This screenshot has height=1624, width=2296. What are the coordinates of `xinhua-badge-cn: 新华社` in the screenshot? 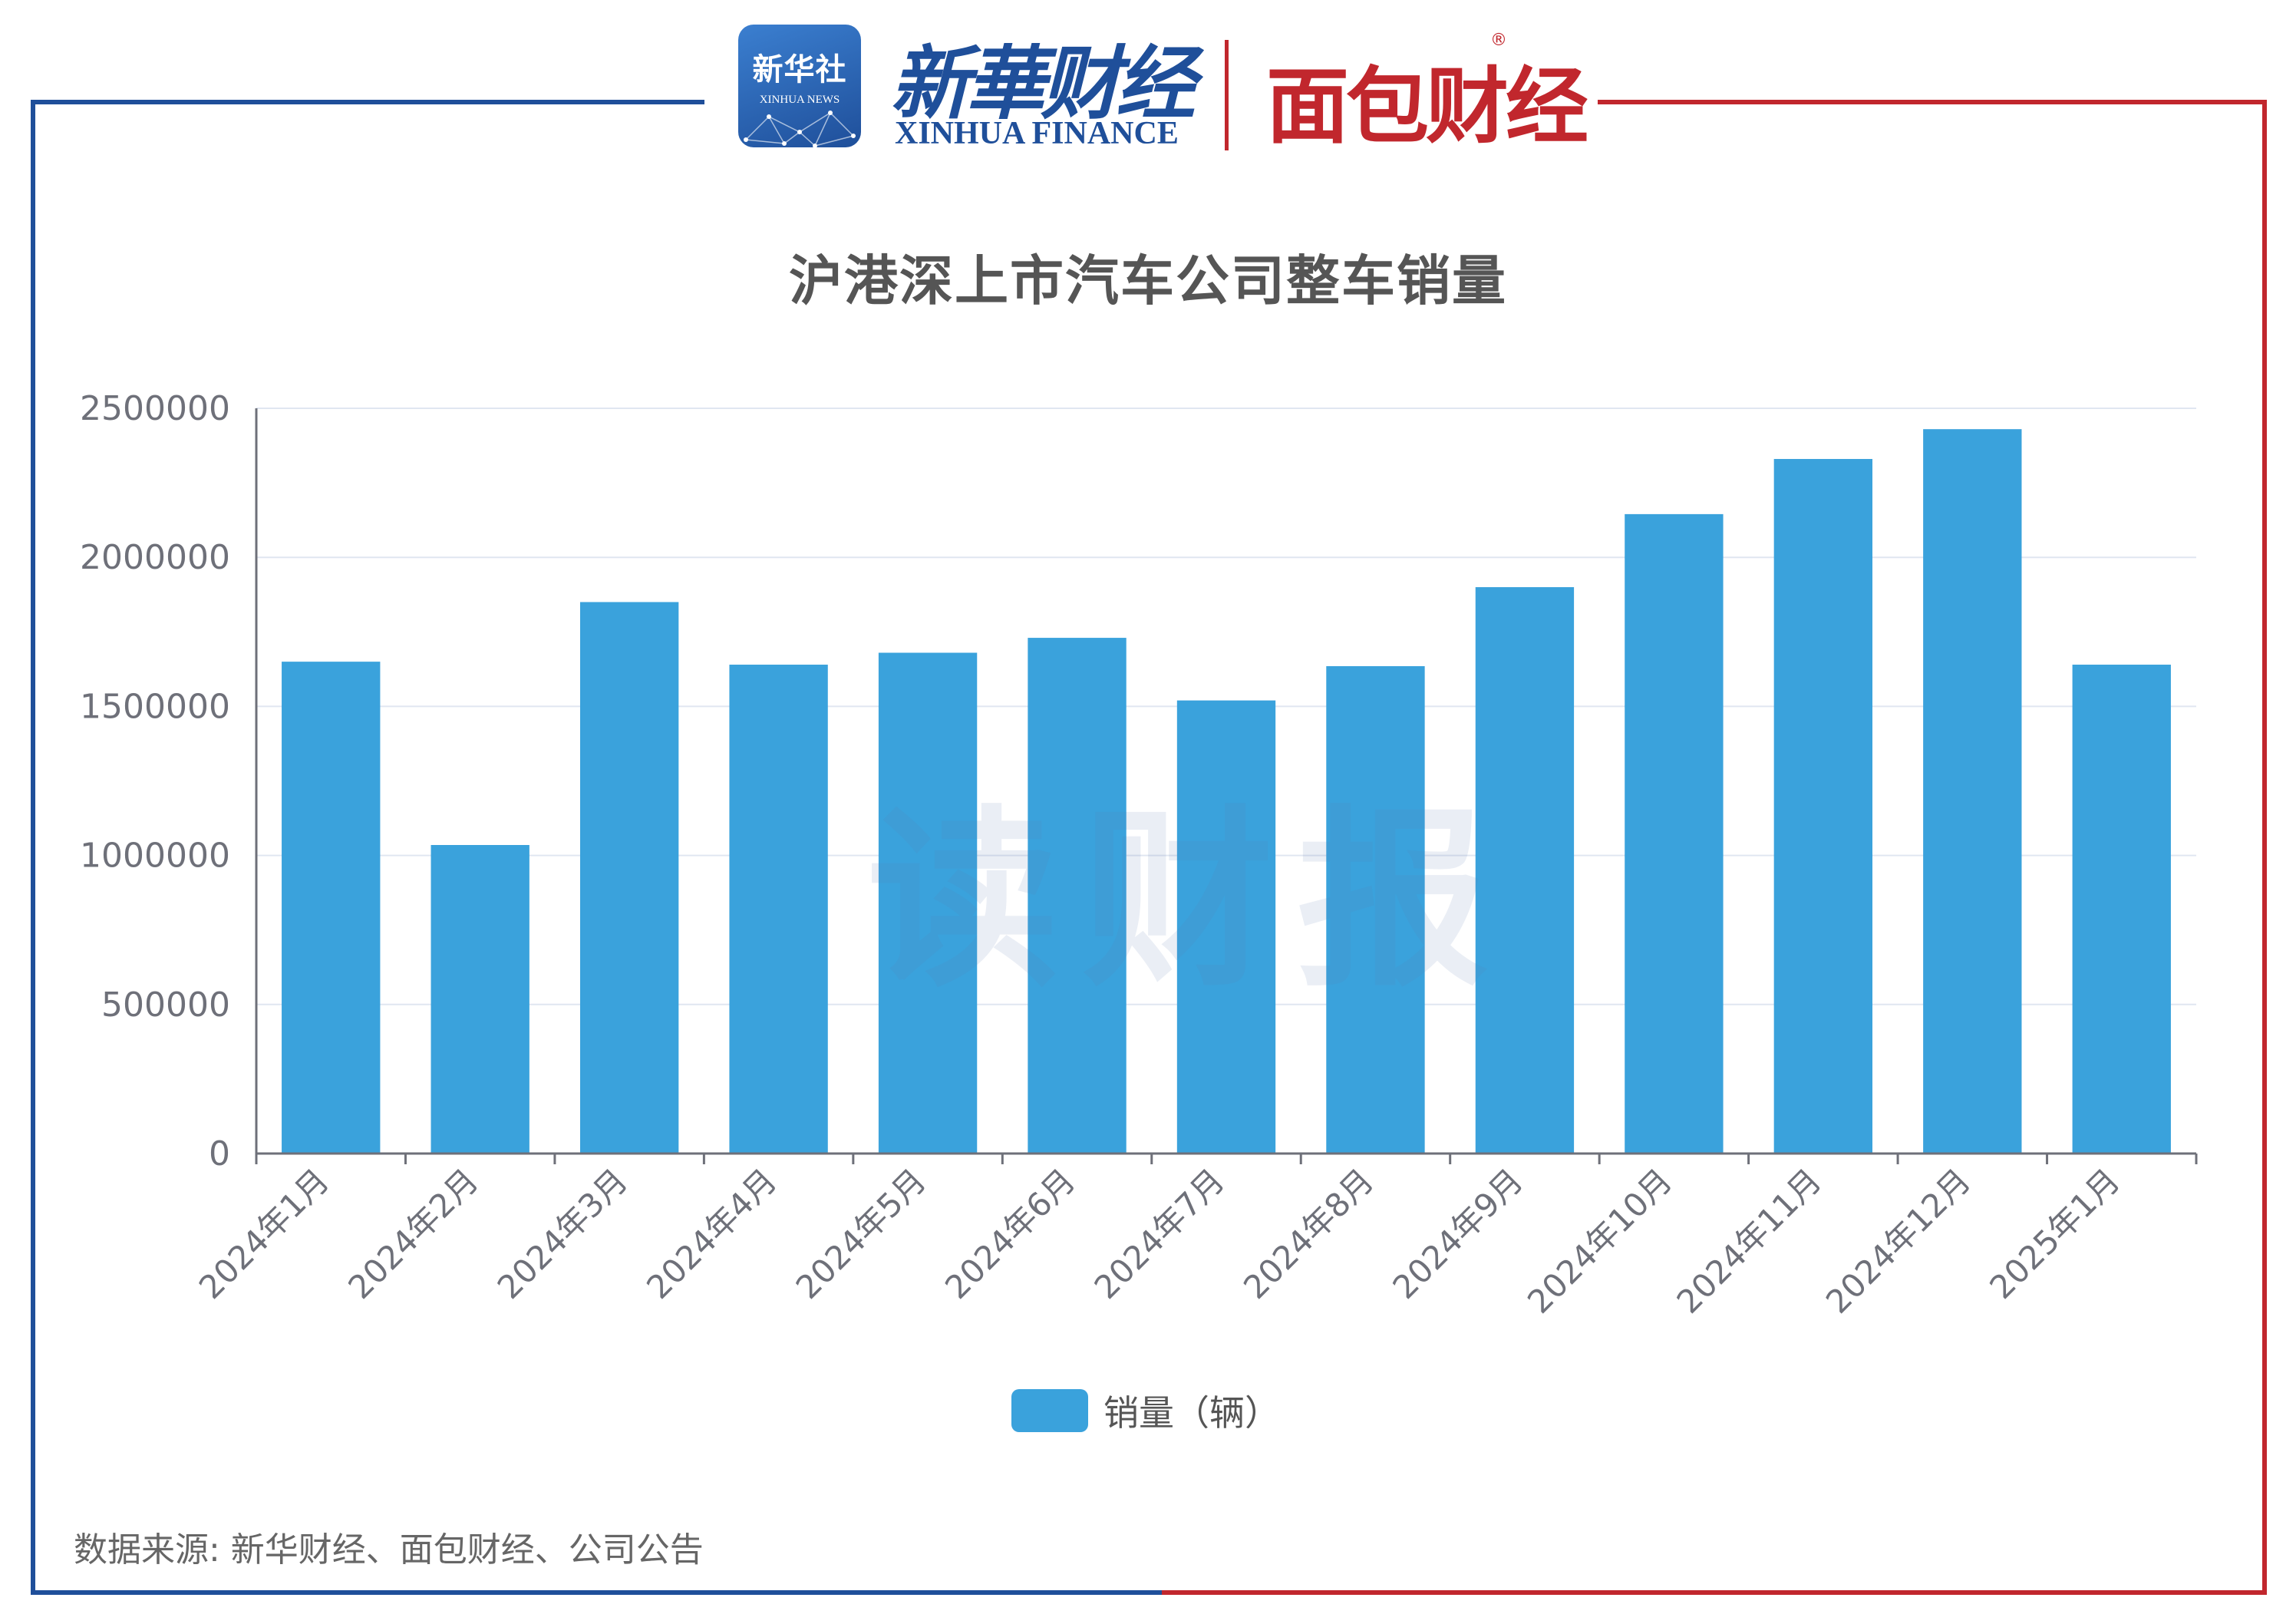 It's located at (799, 69).